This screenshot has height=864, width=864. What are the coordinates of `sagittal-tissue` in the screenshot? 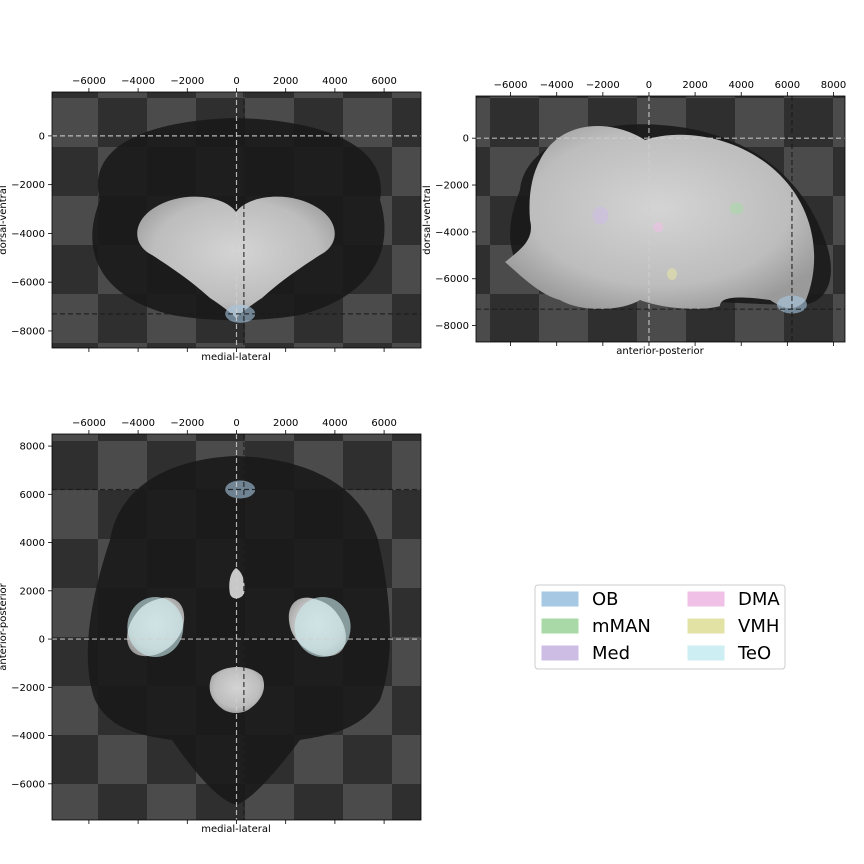 It's located at (660, 218).